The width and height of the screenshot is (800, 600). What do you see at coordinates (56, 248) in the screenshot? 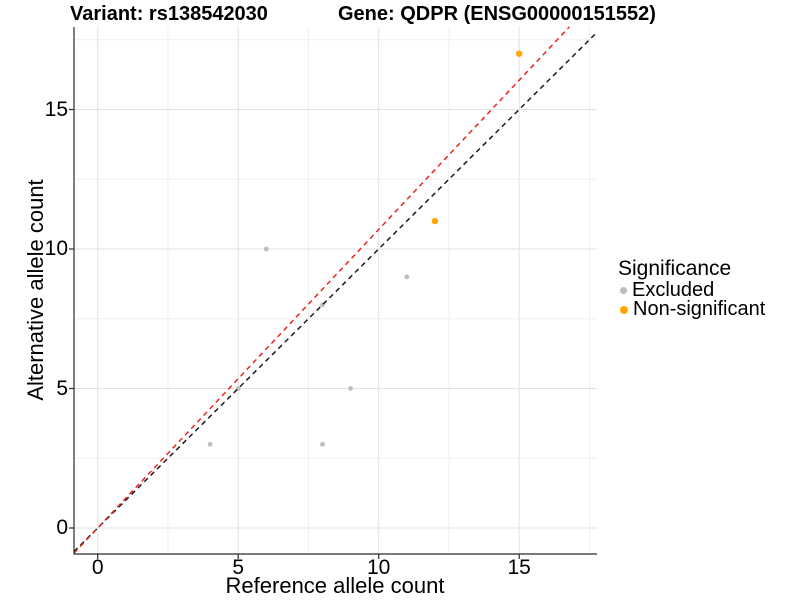
I see `y-tick-label: 10` at bounding box center [56, 248].